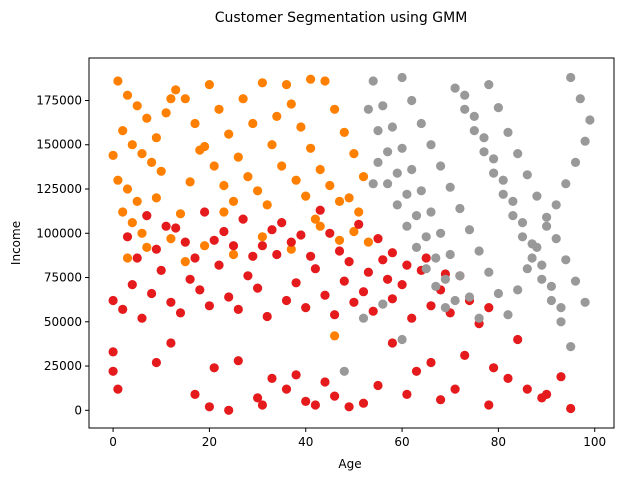 The height and width of the screenshot is (479, 619). What do you see at coordinates (78, 410) in the screenshot?
I see `y-tick-label: 0` at bounding box center [78, 410].